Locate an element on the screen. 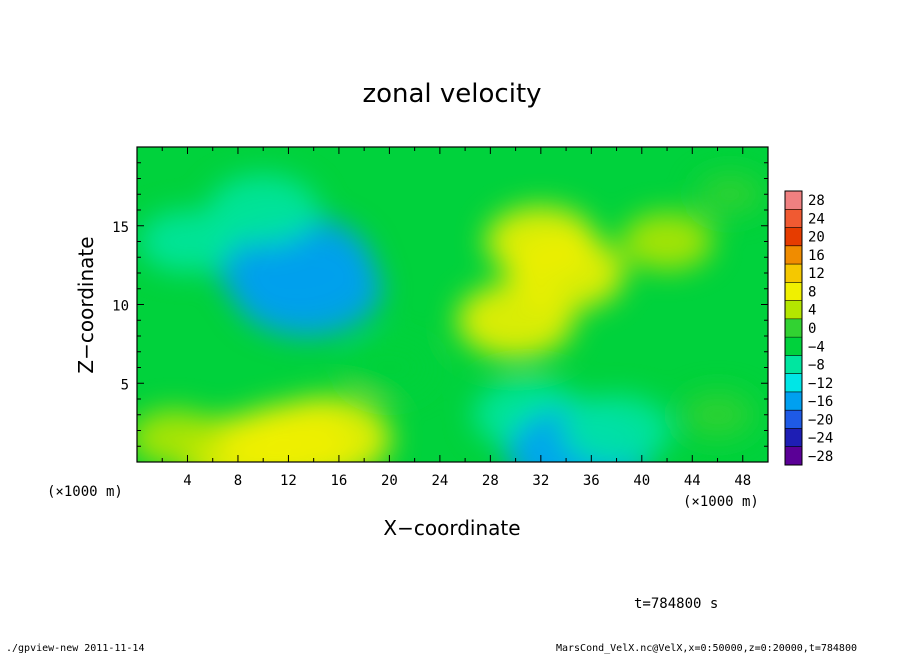 The height and width of the screenshot is (654, 904). colorbar-label: −4 is located at coordinates (816, 347).